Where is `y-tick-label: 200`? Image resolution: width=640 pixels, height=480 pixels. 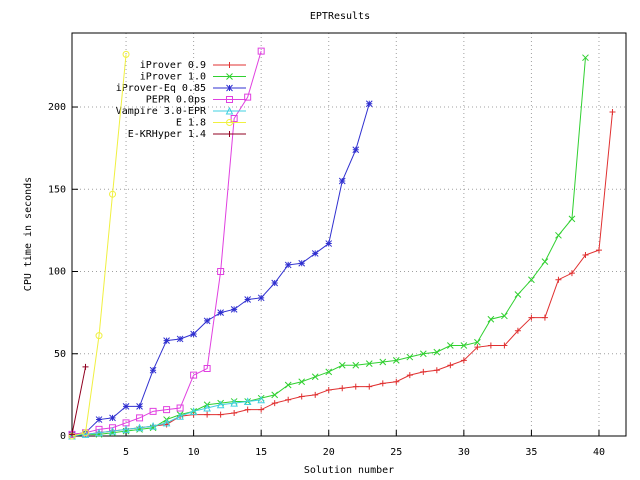
y-tick-label: 200 is located at coordinates (57, 107).